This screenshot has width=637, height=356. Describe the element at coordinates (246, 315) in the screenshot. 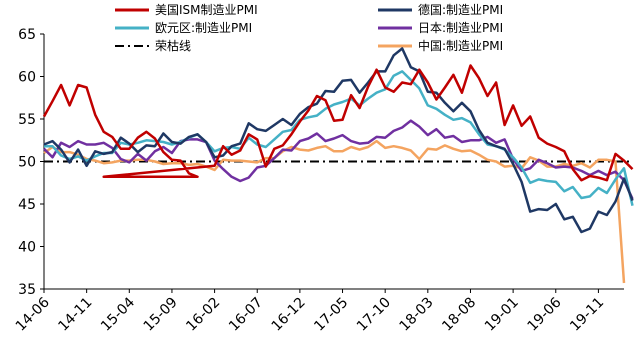

I see `x-tick-label: 16-07` at that location.